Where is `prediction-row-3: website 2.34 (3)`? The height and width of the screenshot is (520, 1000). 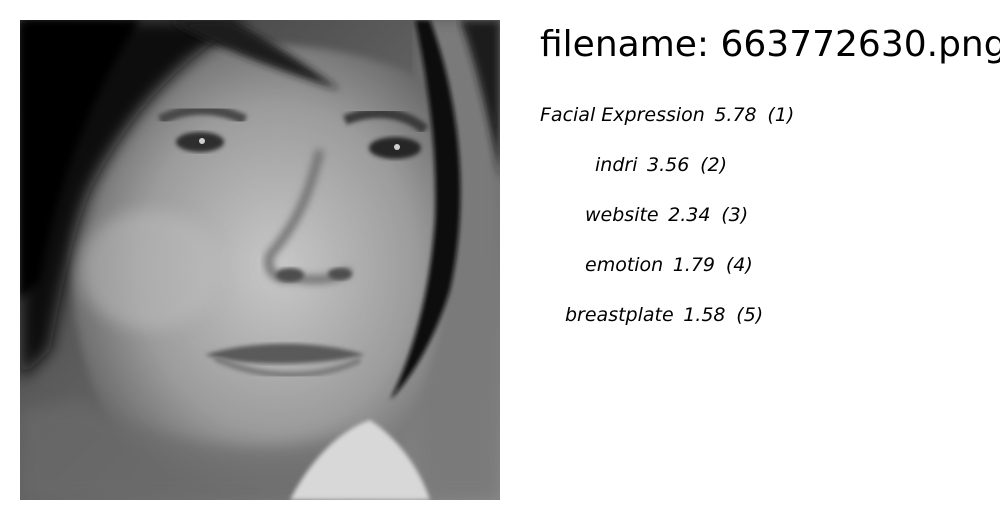
prediction-row-3: website 2.34 (3) is located at coordinates (666, 215).